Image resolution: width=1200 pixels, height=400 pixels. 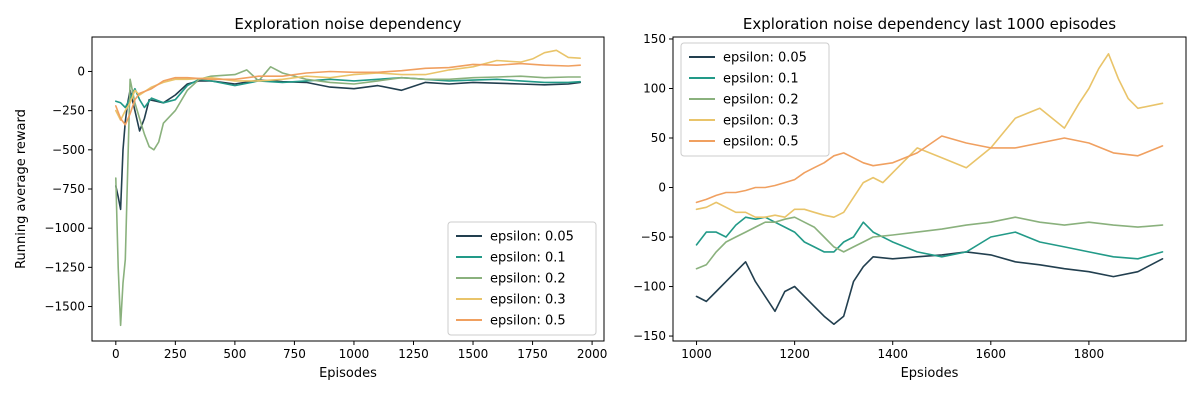 I want to click on x-tick-label: 500, so click(x=234, y=354).